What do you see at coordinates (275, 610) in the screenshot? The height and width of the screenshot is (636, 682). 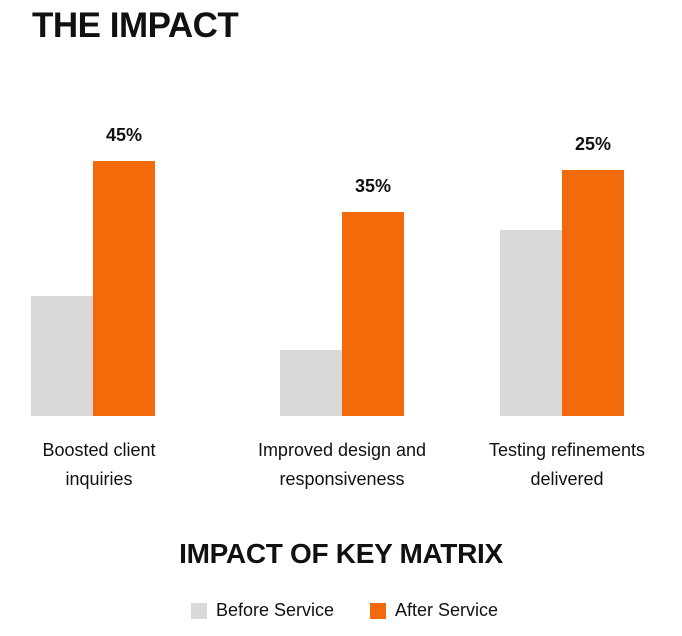 I see `legend-label: Before Service` at bounding box center [275, 610].